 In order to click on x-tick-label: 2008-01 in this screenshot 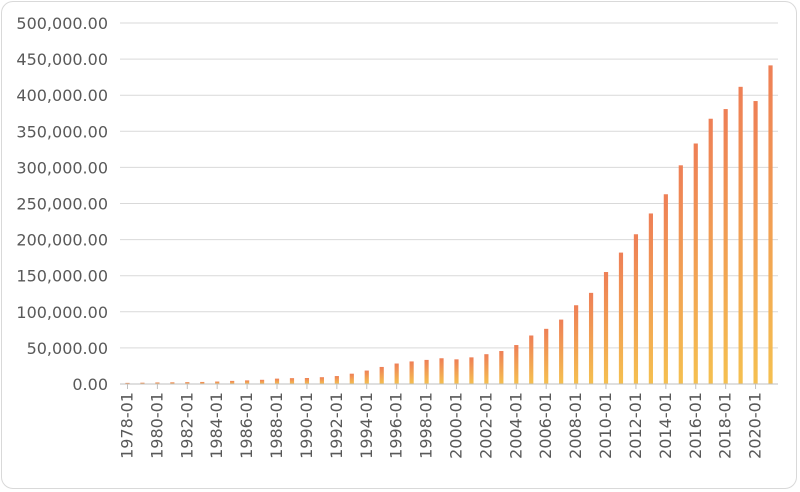, I will do `click(575, 425)`.